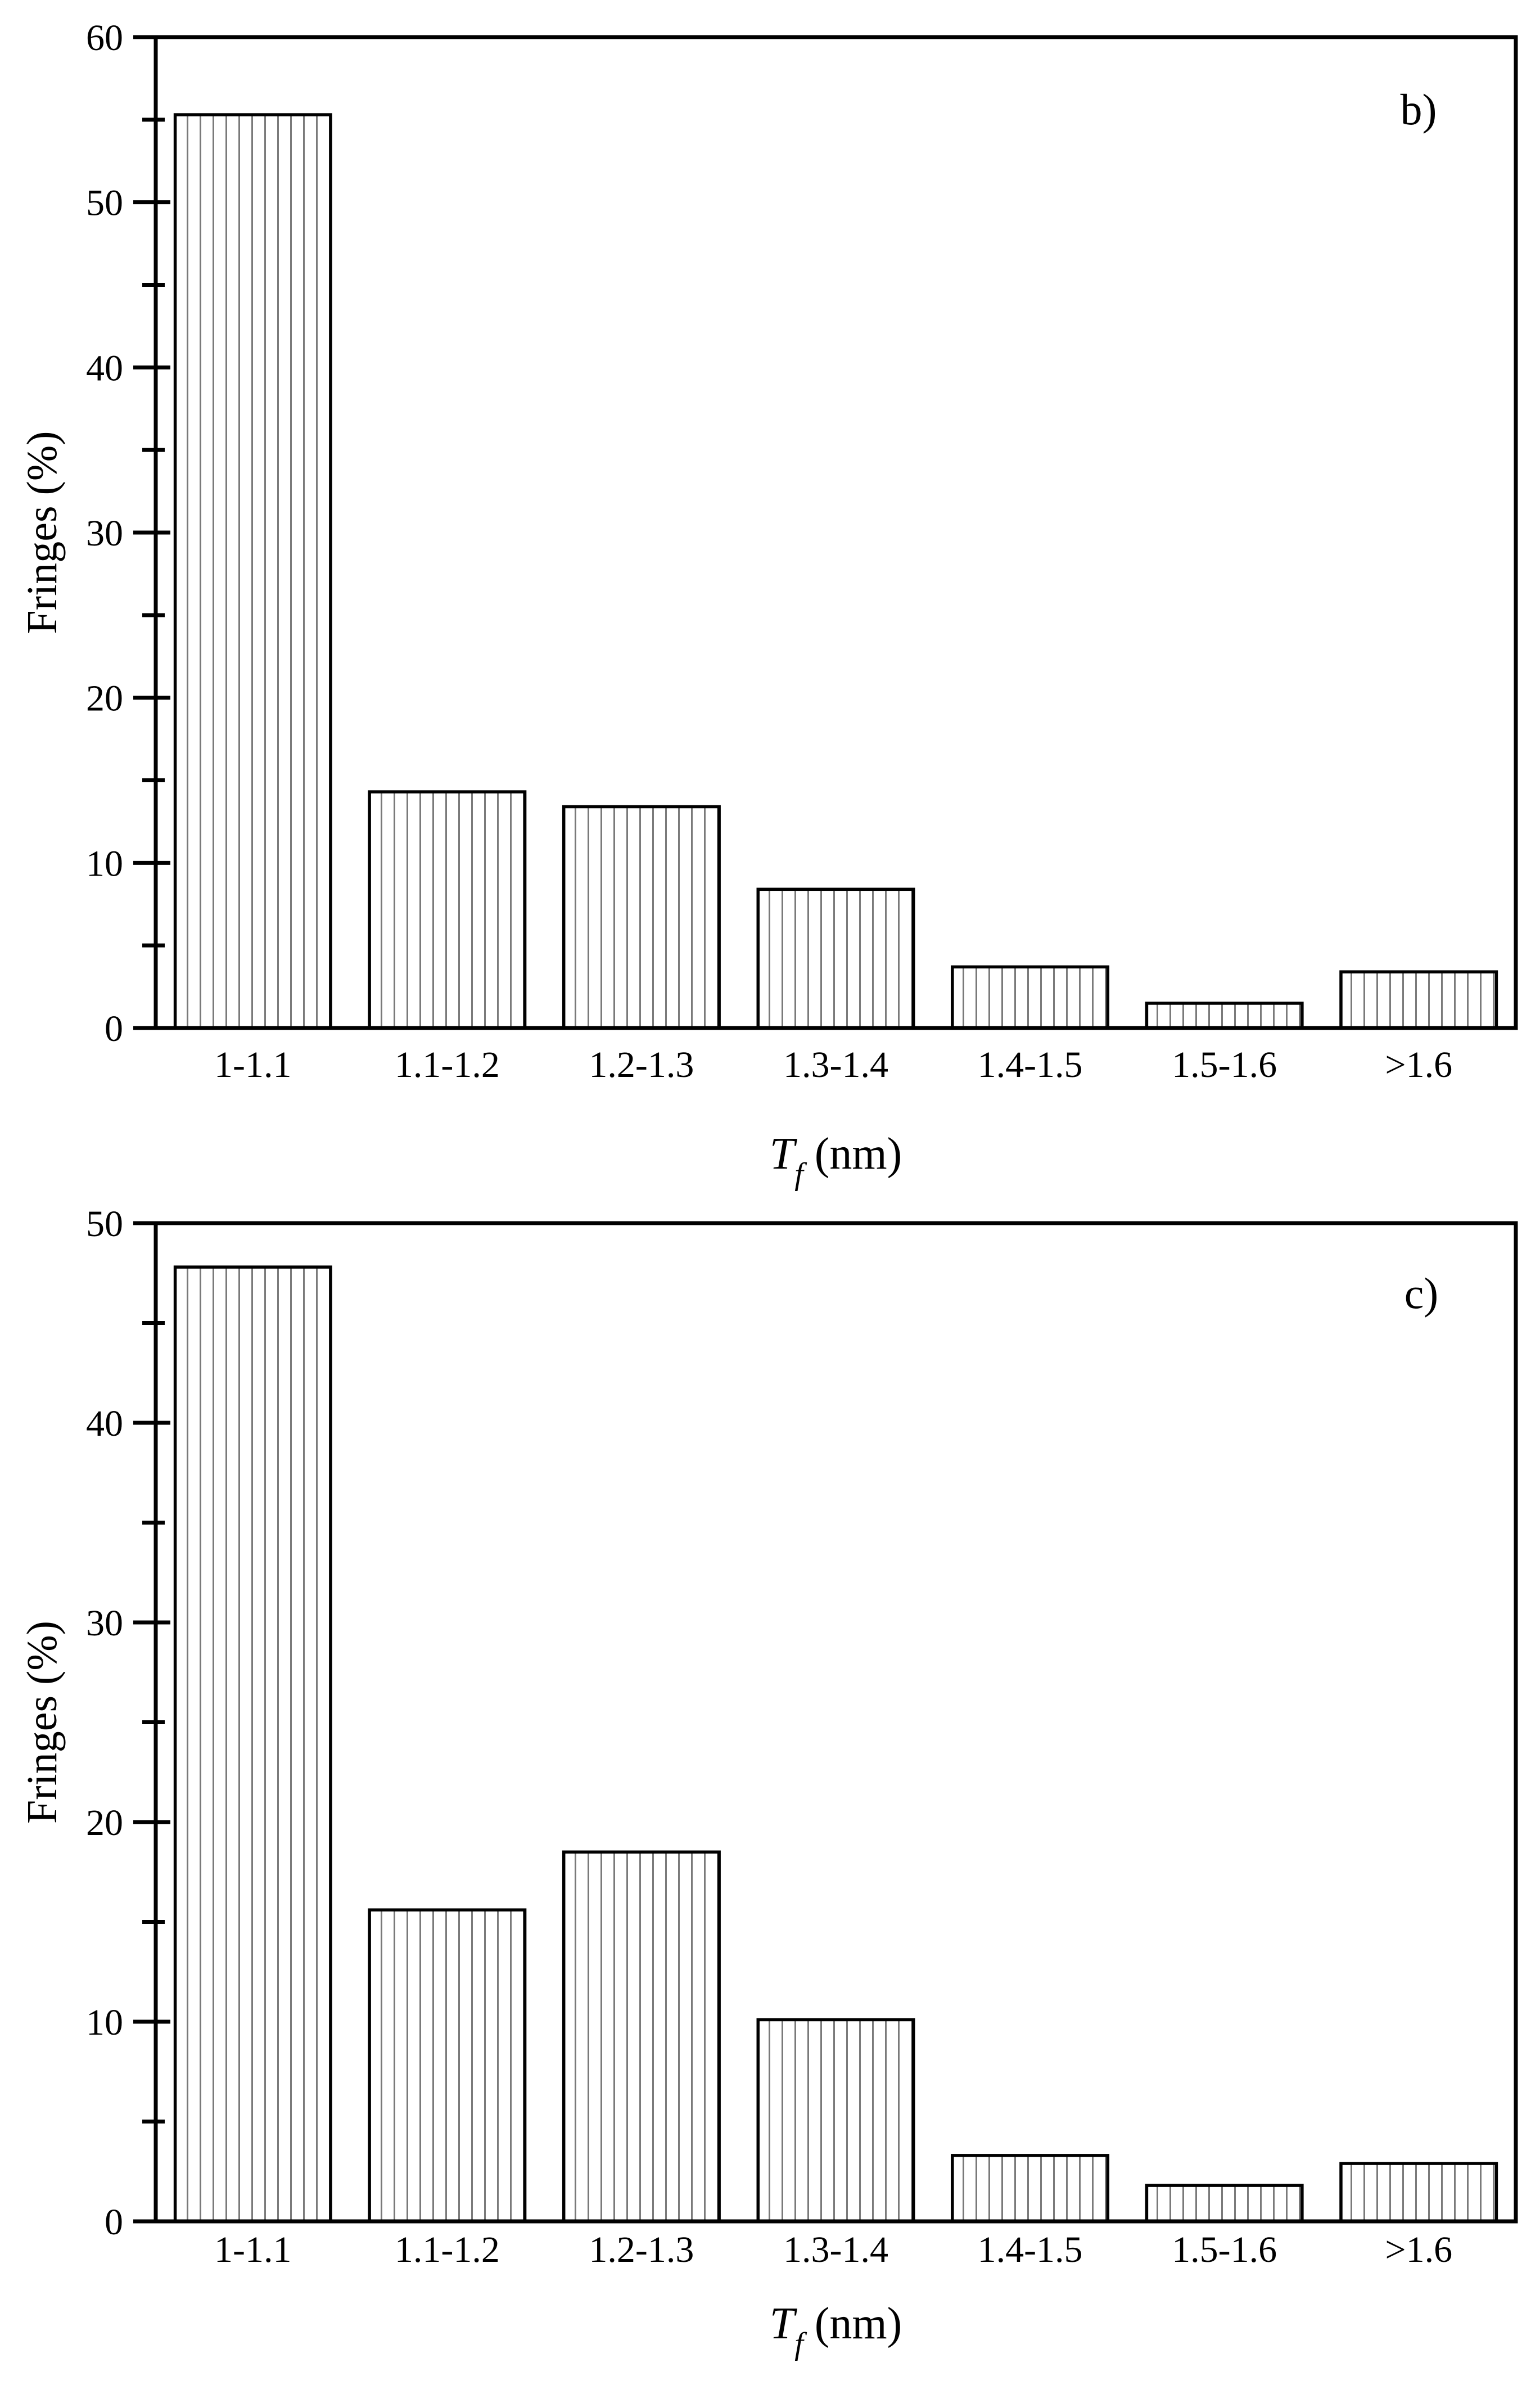 This screenshot has width=1540, height=2394. What do you see at coordinates (104, 38) in the screenshot?
I see `y-tick-label: 60` at bounding box center [104, 38].